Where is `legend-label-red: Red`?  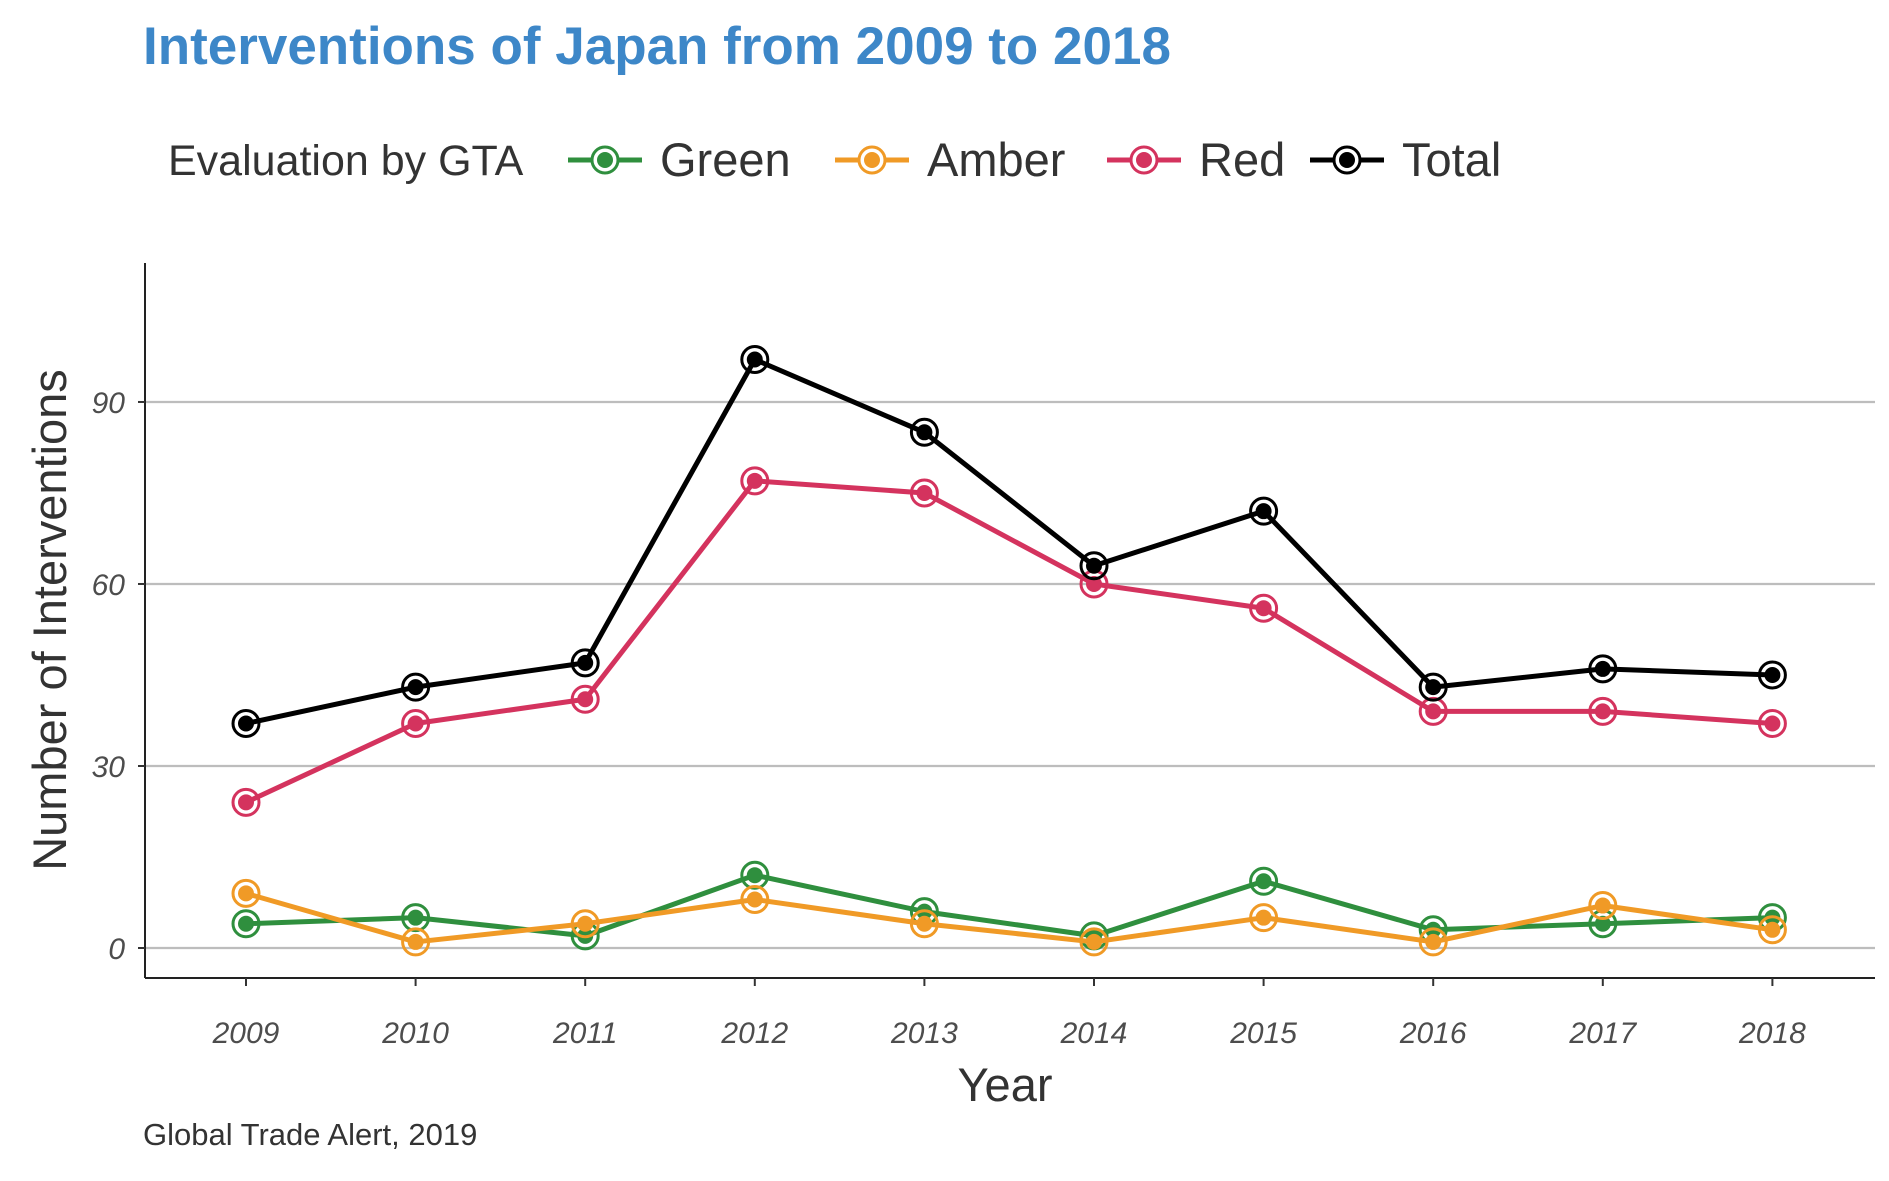
legend-label-red: Red is located at coordinates (1242, 159).